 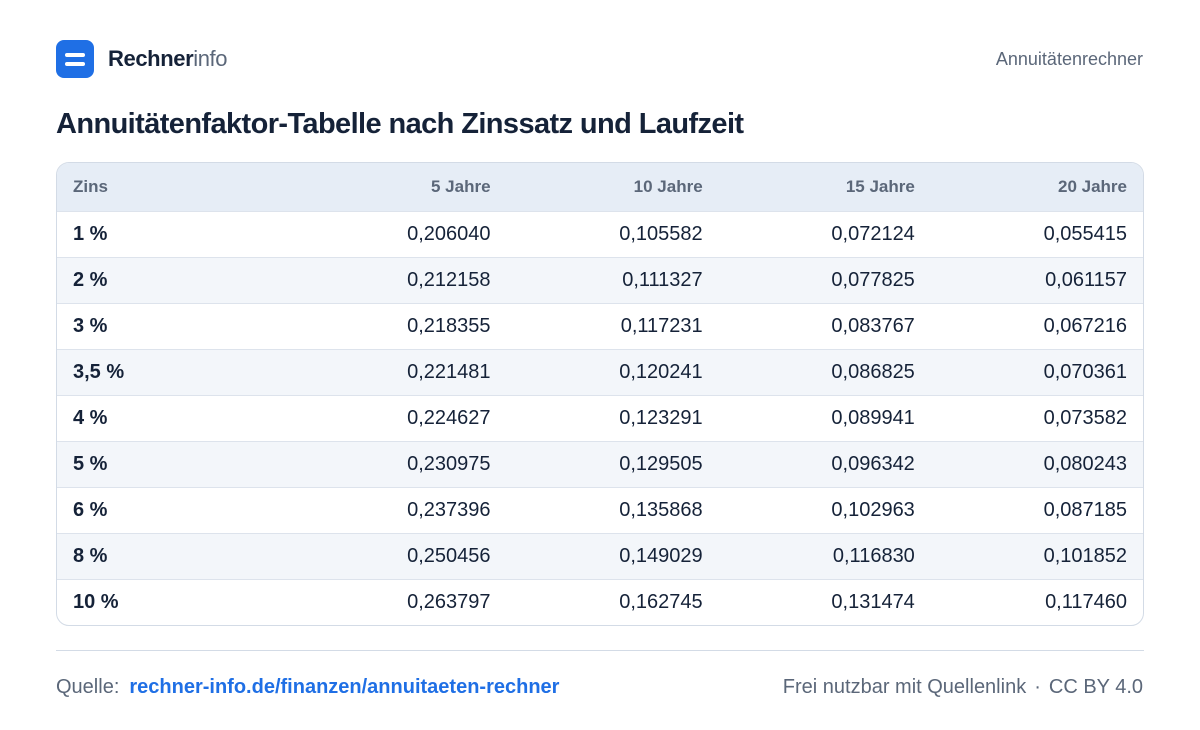 What do you see at coordinates (90, 417) in the screenshot?
I see `rate-cell: 4 %` at bounding box center [90, 417].